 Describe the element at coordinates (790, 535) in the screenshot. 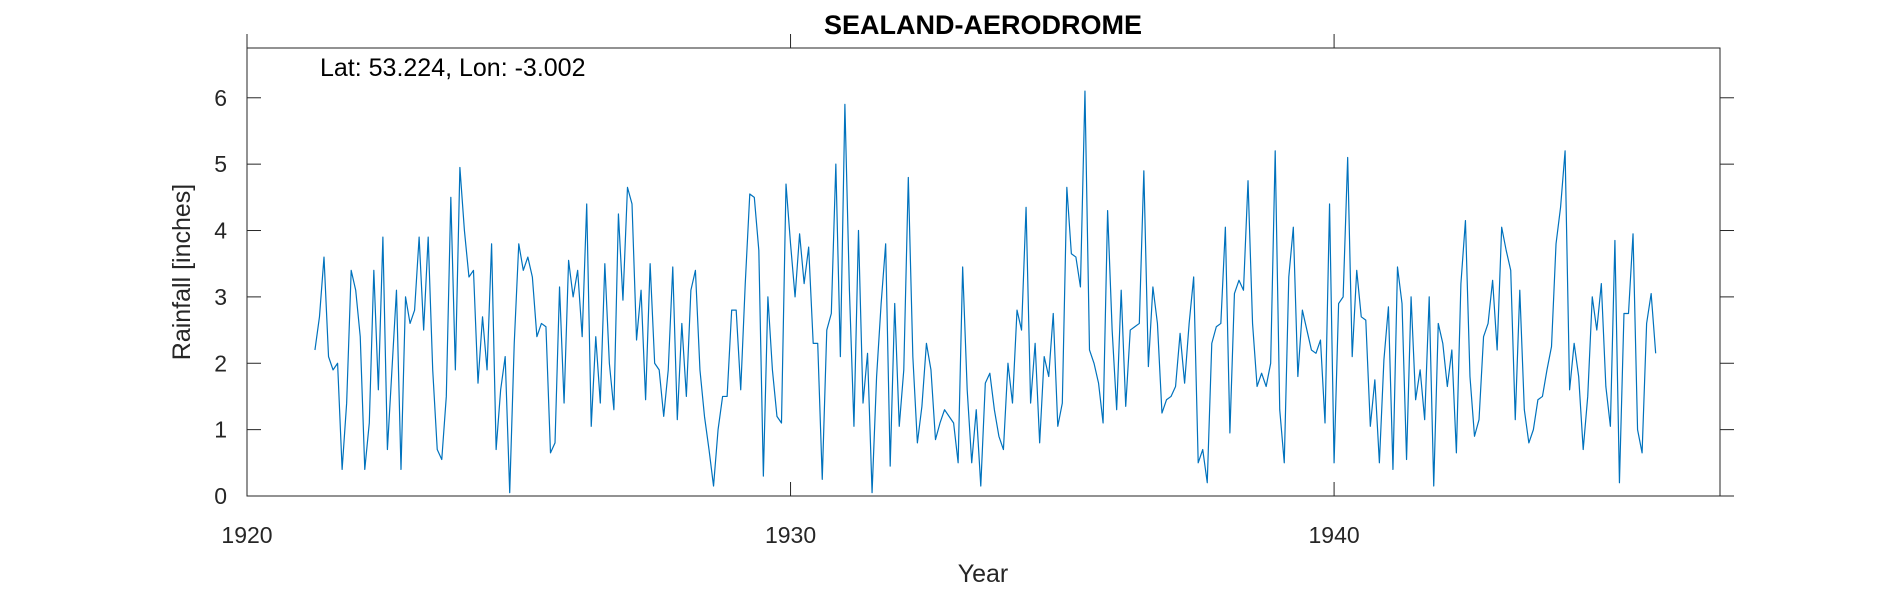

I see `x-tick-label: 1930` at that location.